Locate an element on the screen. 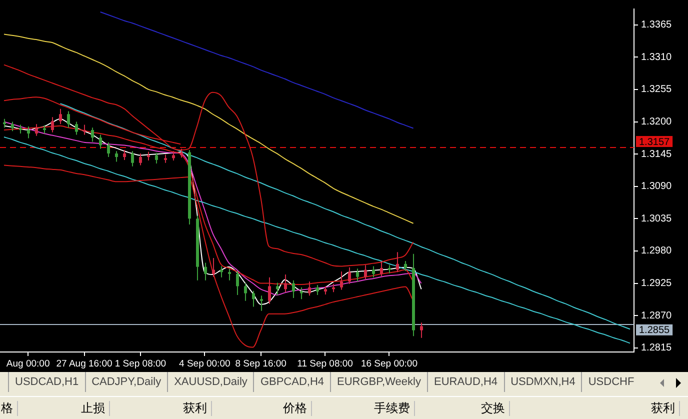 The width and height of the screenshot is (688, 419). text: 价格 is located at coordinates (263, 408).